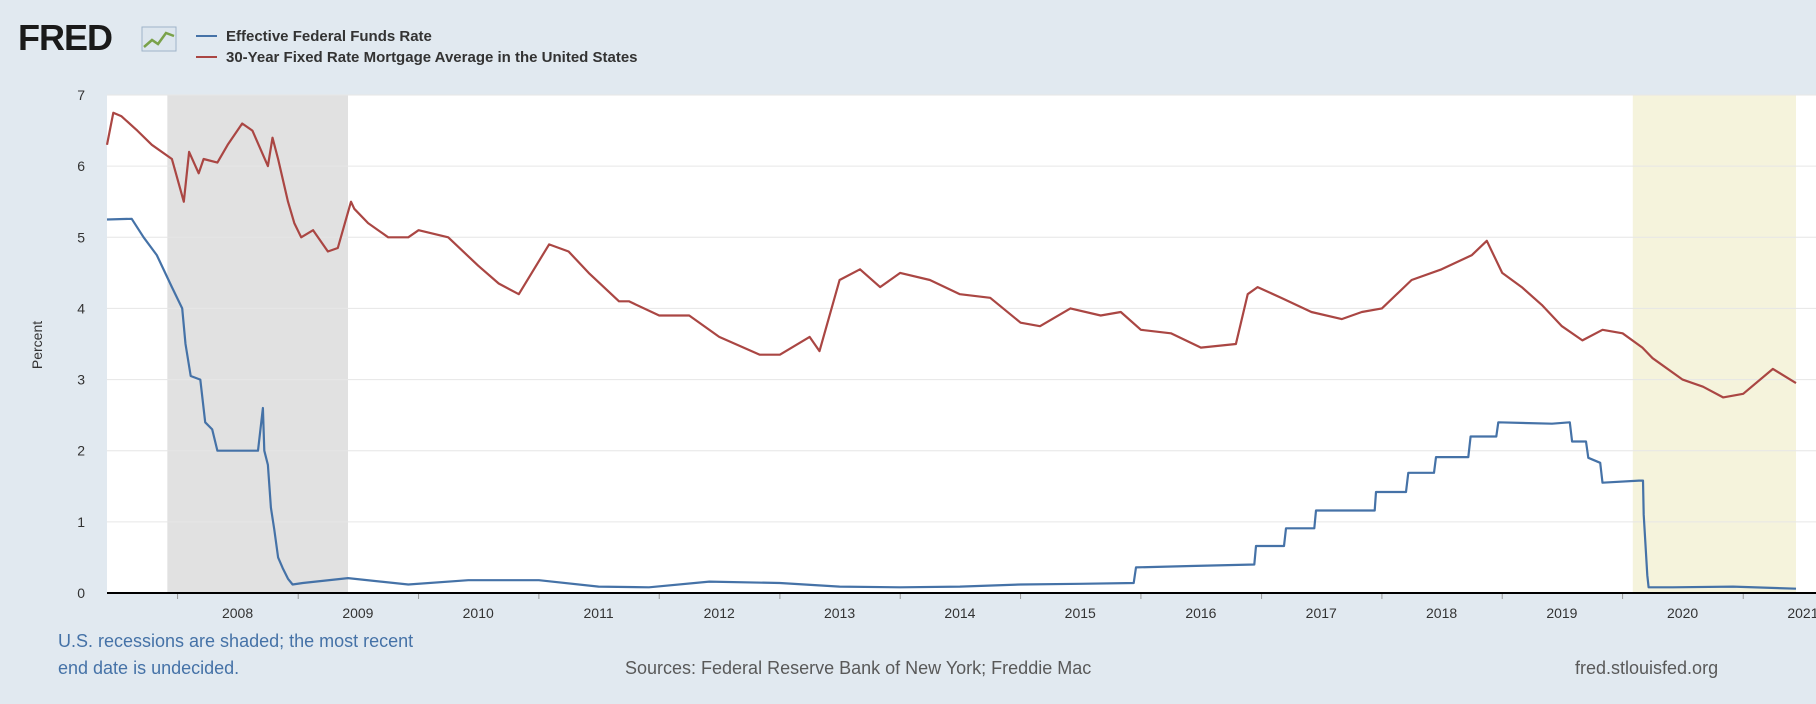 This screenshot has height=704, width=1816. Describe the element at coordinates (81, 593) in the screenshot. I see `y-tick-label: 0` at that location.